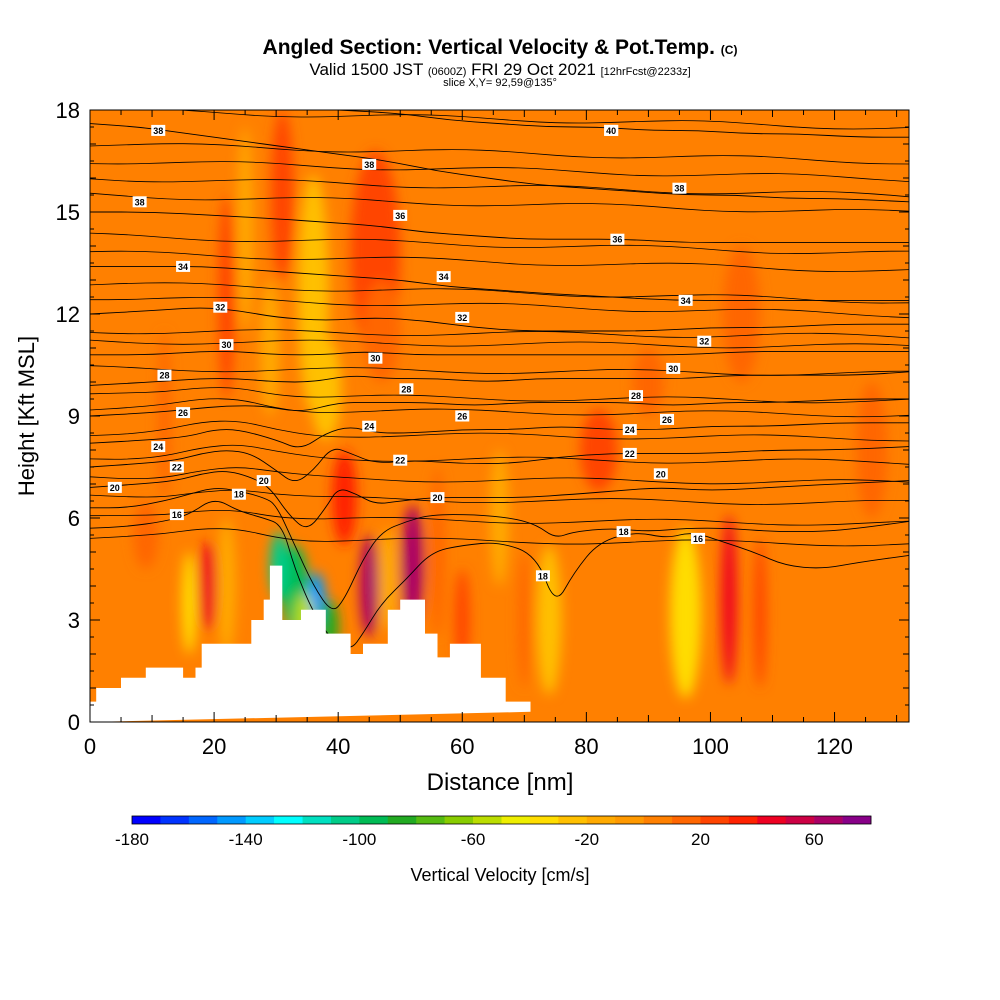  I want to click on contour-label-24: 24, so click(629, 430).